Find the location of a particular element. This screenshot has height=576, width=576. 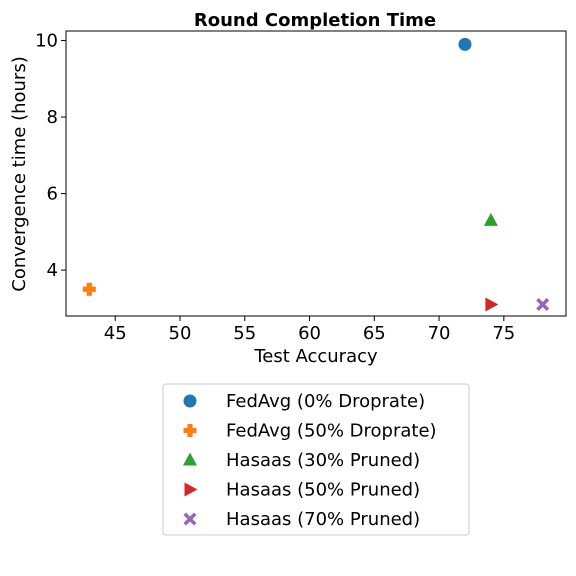

y-tick-label: 4 is located at coordinates (52, 270).